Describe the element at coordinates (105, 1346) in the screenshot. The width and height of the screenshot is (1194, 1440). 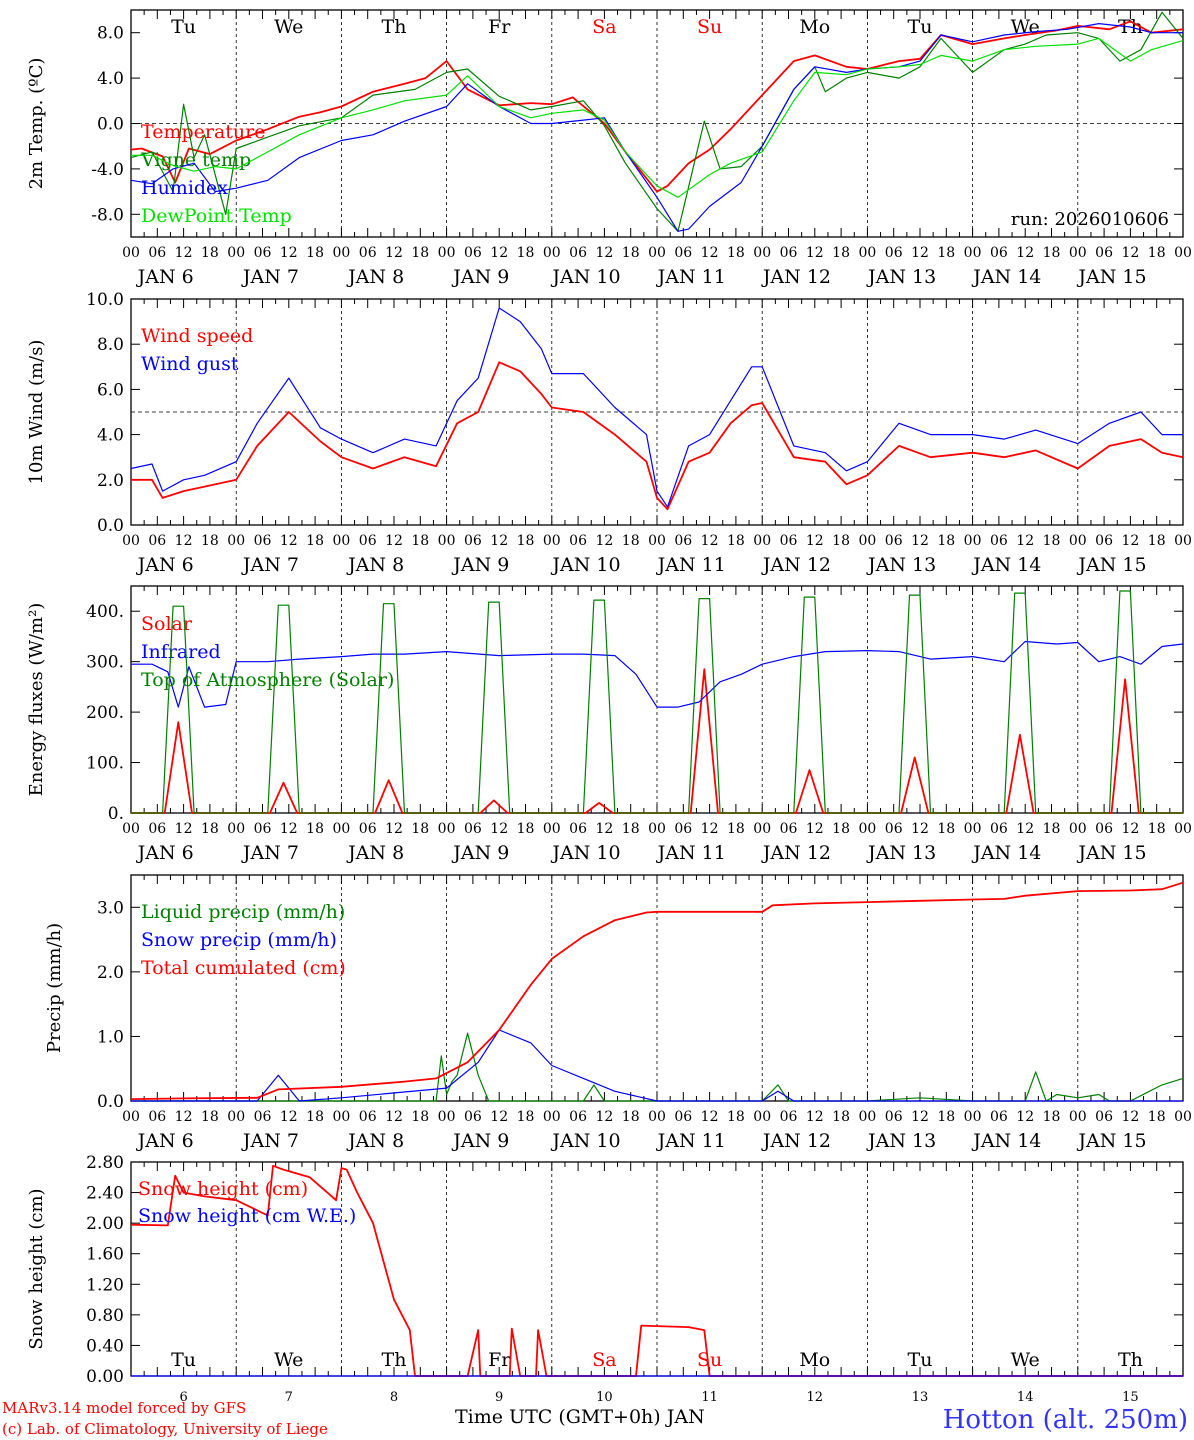
I see `y-tick-label: 0.40` at that location.